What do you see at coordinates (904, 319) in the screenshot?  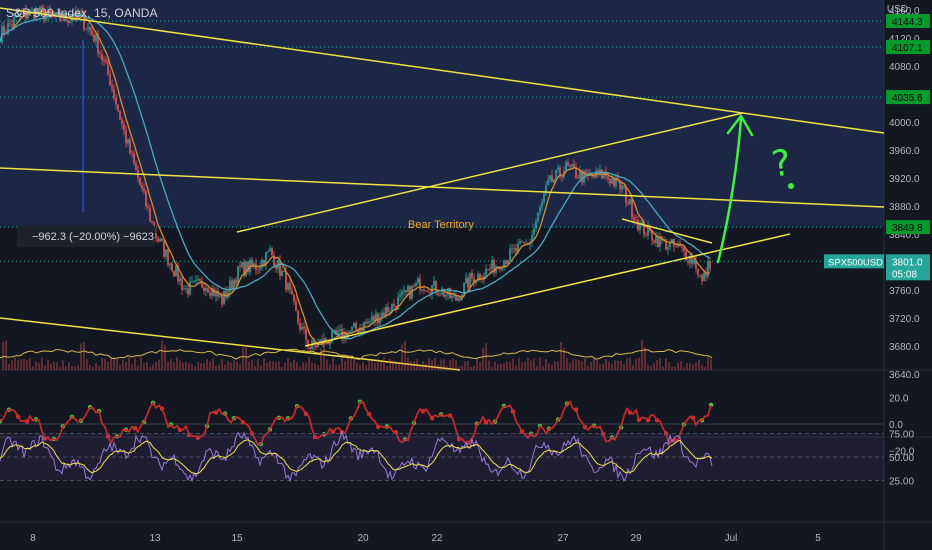 I see `price-tick-label: 3720.0` at bounding box center [904, 319].